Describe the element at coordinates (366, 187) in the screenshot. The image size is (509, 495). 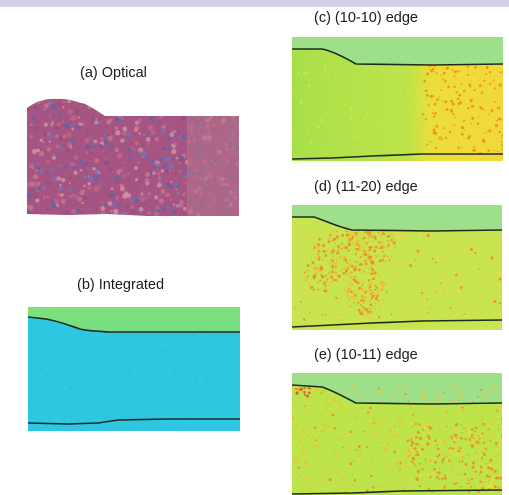
I see `panel-d-label: (d) (11-20) edge` at that location.